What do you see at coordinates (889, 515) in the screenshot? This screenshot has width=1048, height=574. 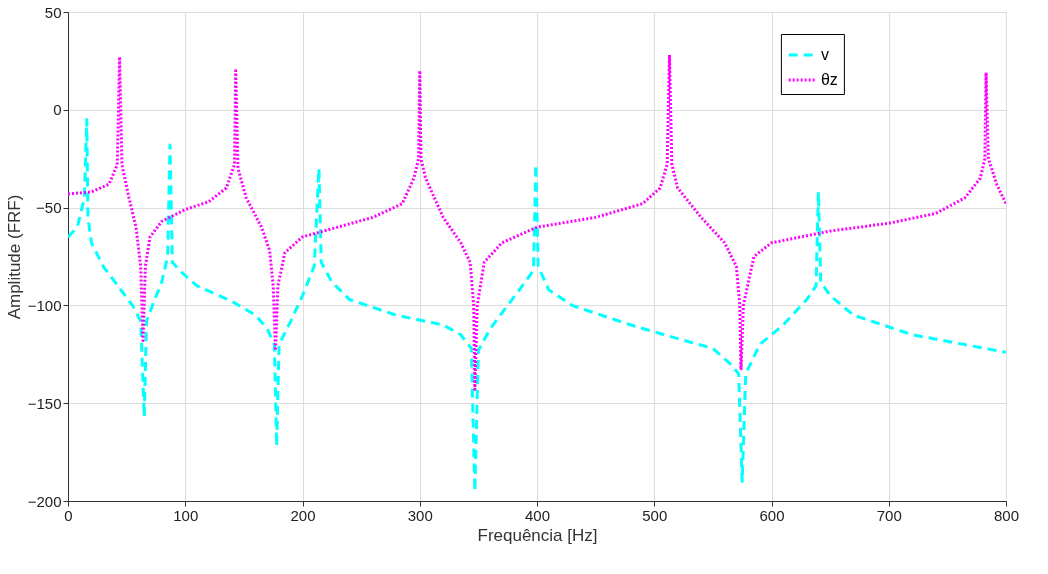 I see `x-tick-label: 700` at bounding box center [889, 515].